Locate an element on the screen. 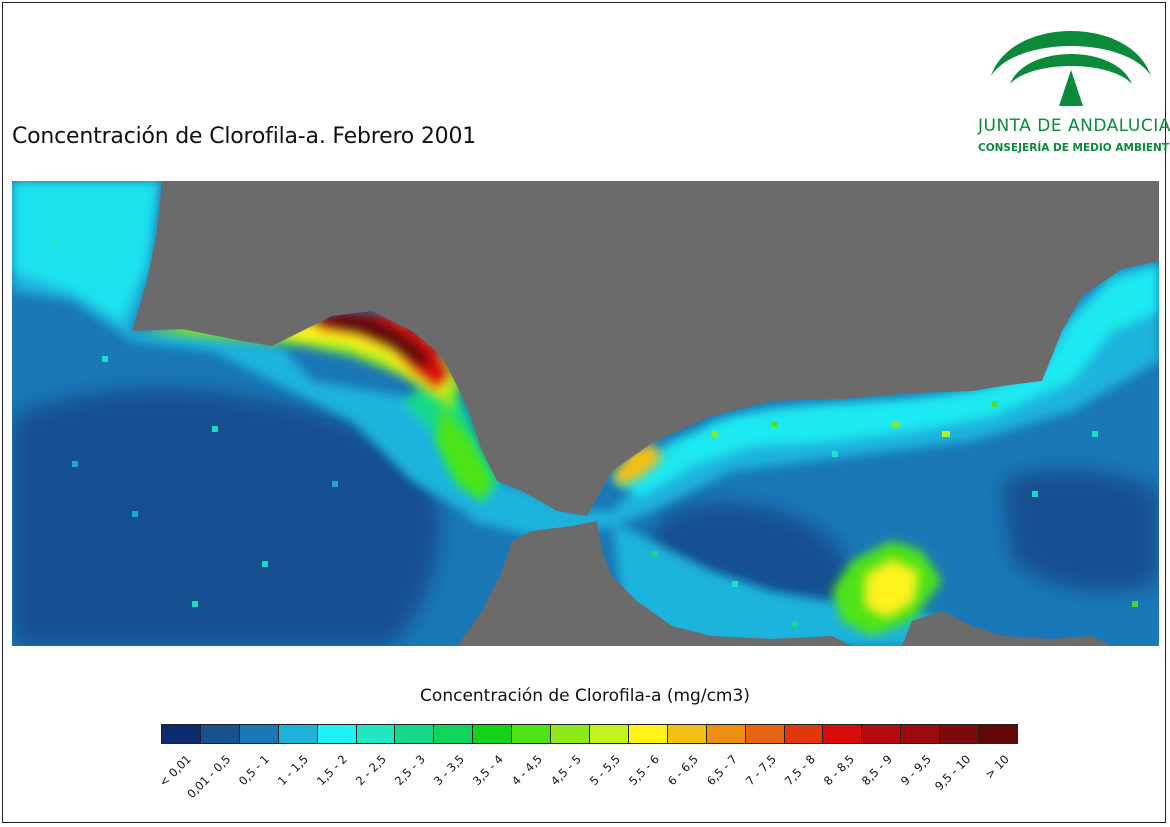 The width and height of the screenshot is (1170, 827). atlantic-low-zone is located at coordinates (226, 517).